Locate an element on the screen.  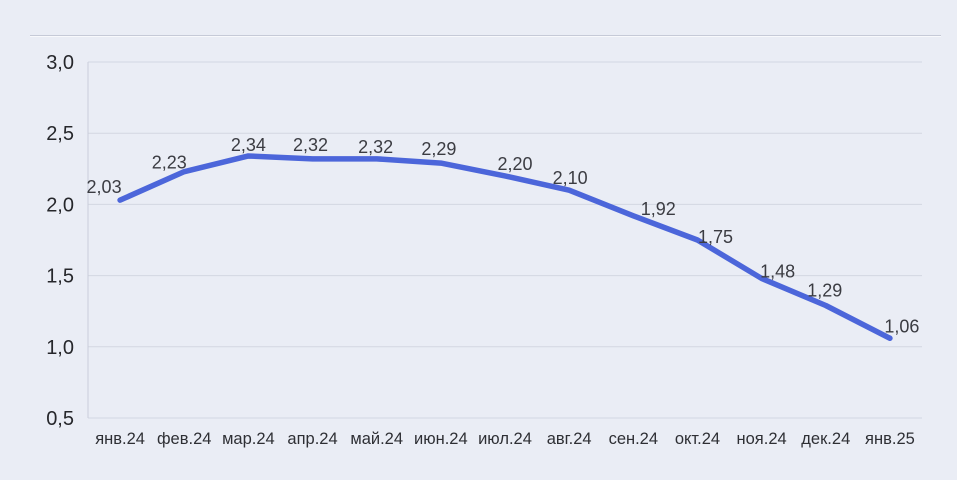
point-label: 2,03 is located at coordinates (104, 187).